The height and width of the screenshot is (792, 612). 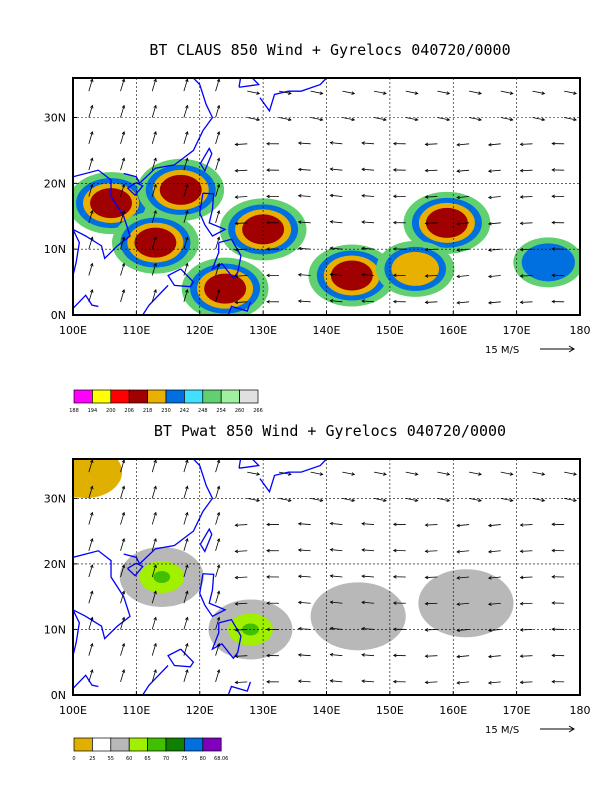 I want to click on colorbar-label: 230, so click(x=166, y=411).